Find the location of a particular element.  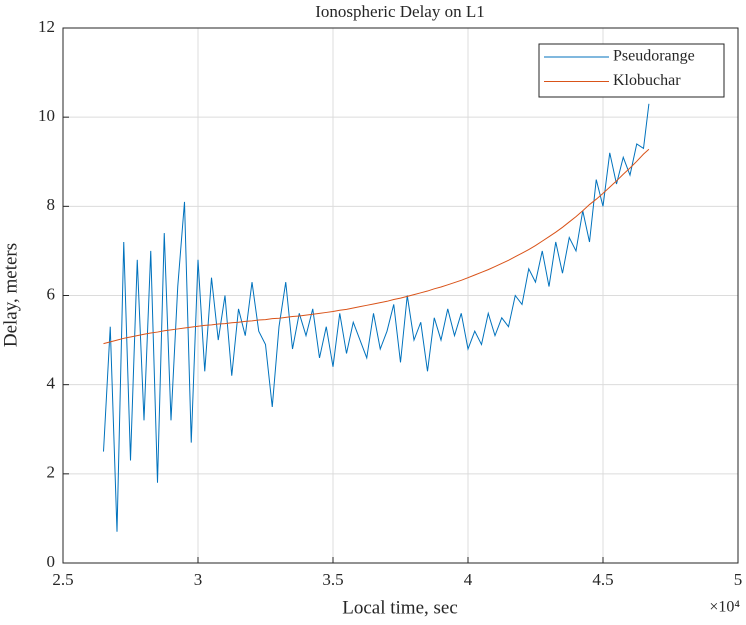

legend-label: Klobuchar is located at coordinates (647, 80).